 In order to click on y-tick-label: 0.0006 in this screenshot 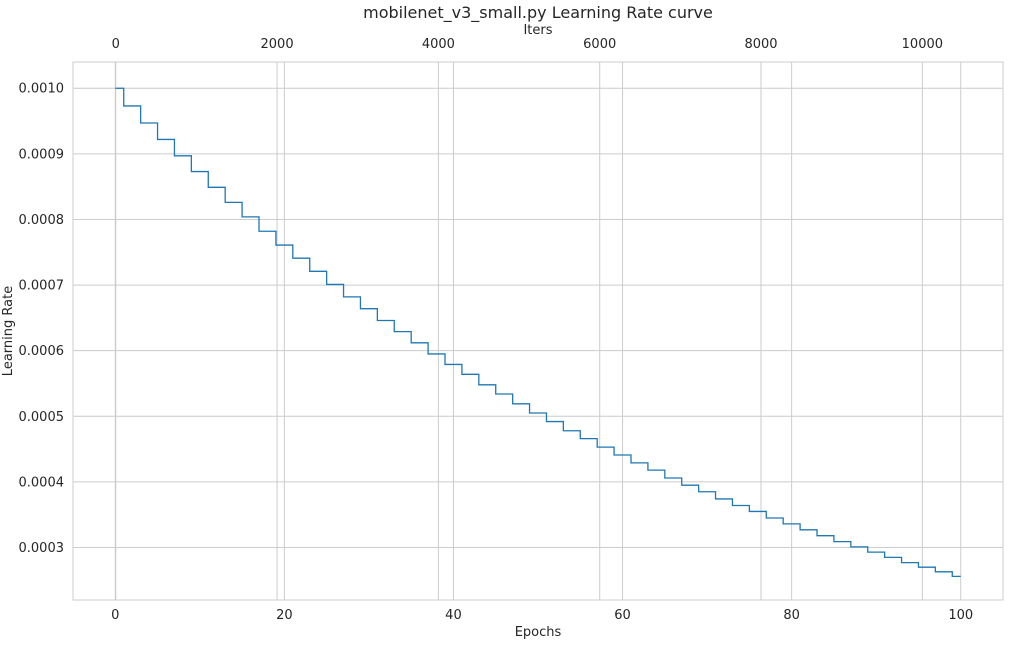, I will do `click(42, 351)`.